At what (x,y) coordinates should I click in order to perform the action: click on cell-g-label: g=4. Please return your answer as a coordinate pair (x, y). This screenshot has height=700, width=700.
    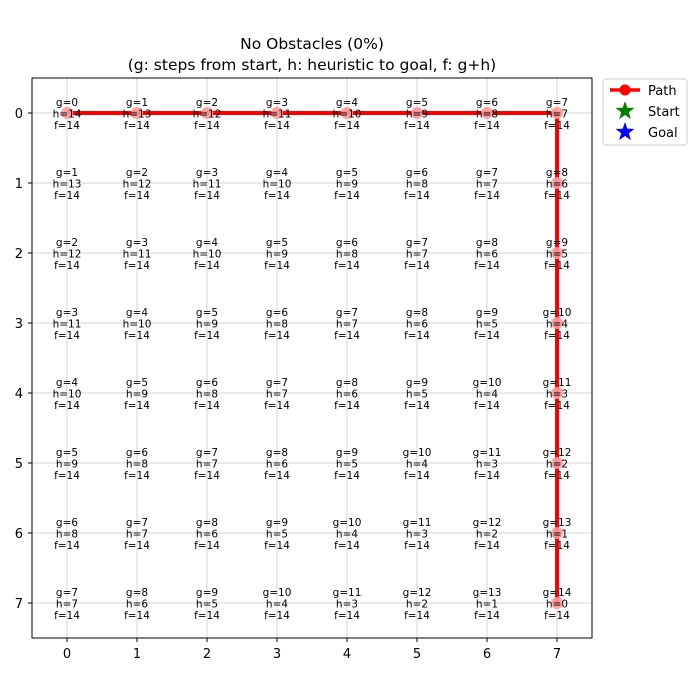
    Looking at the image, I should click on (137, 313).